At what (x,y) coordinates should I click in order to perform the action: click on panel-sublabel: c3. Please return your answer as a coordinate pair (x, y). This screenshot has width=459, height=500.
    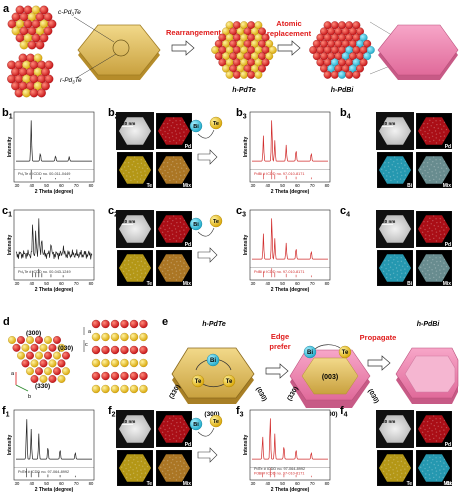
    Looking at the image, I should click on (241, 212).